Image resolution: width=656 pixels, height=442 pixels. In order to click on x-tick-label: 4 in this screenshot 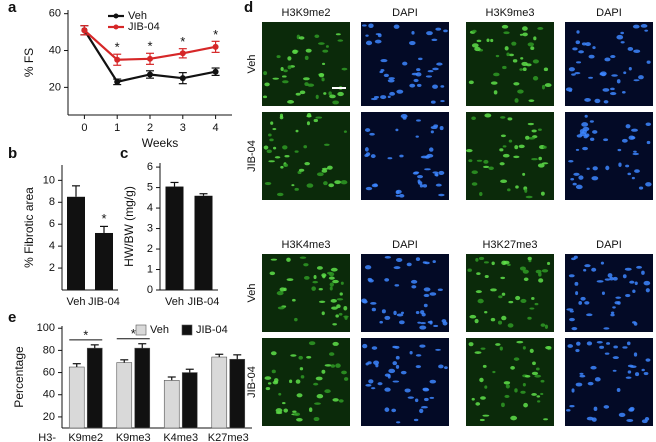, I will do `click(216, 128)`.